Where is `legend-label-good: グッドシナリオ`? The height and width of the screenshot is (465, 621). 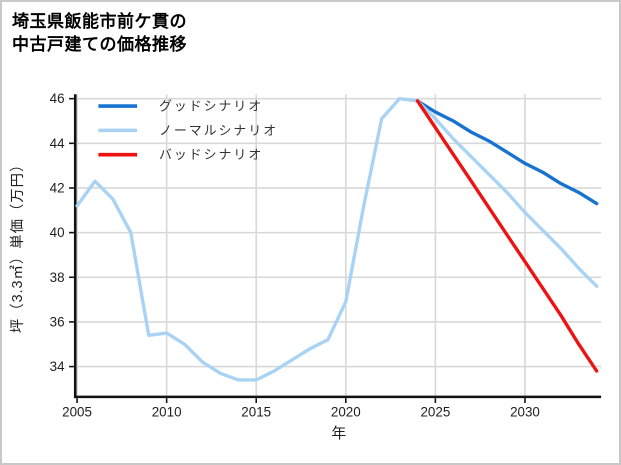 legend-label-good: グッドシナリオ is located at coordinates (211, 106).